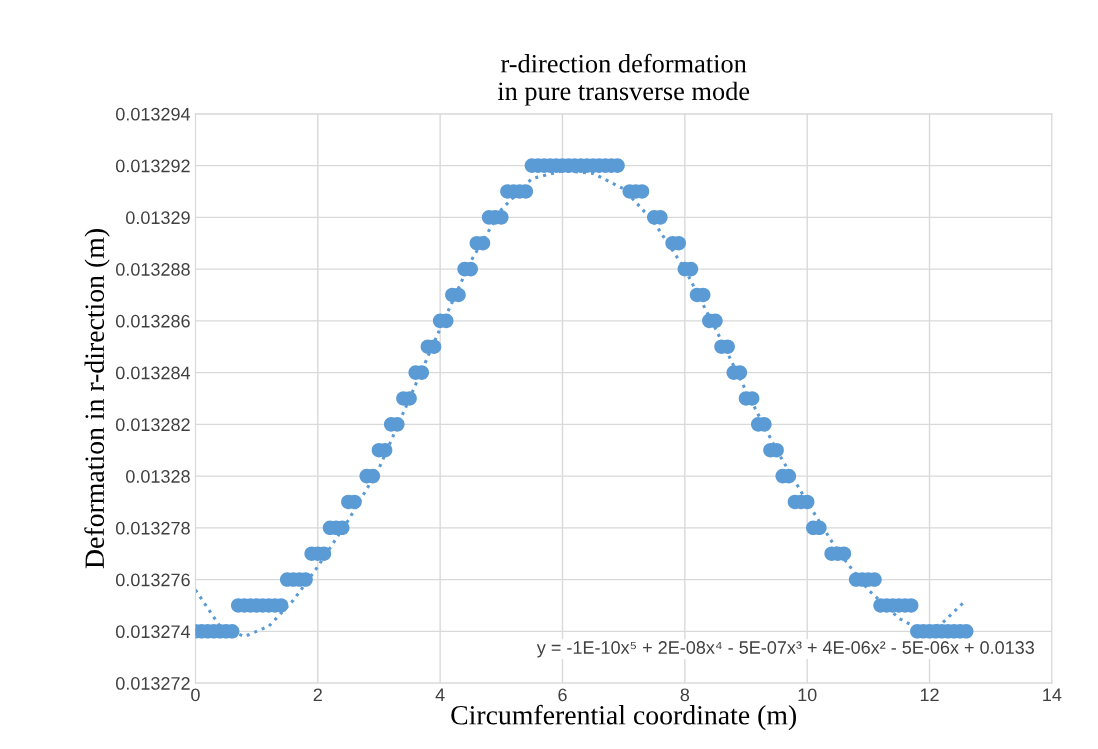 This screenshot has height=749, width=1098. Describe the element at coordinates (807, 695) in the screenshot. I see `x-tick-label: 10` at that location.